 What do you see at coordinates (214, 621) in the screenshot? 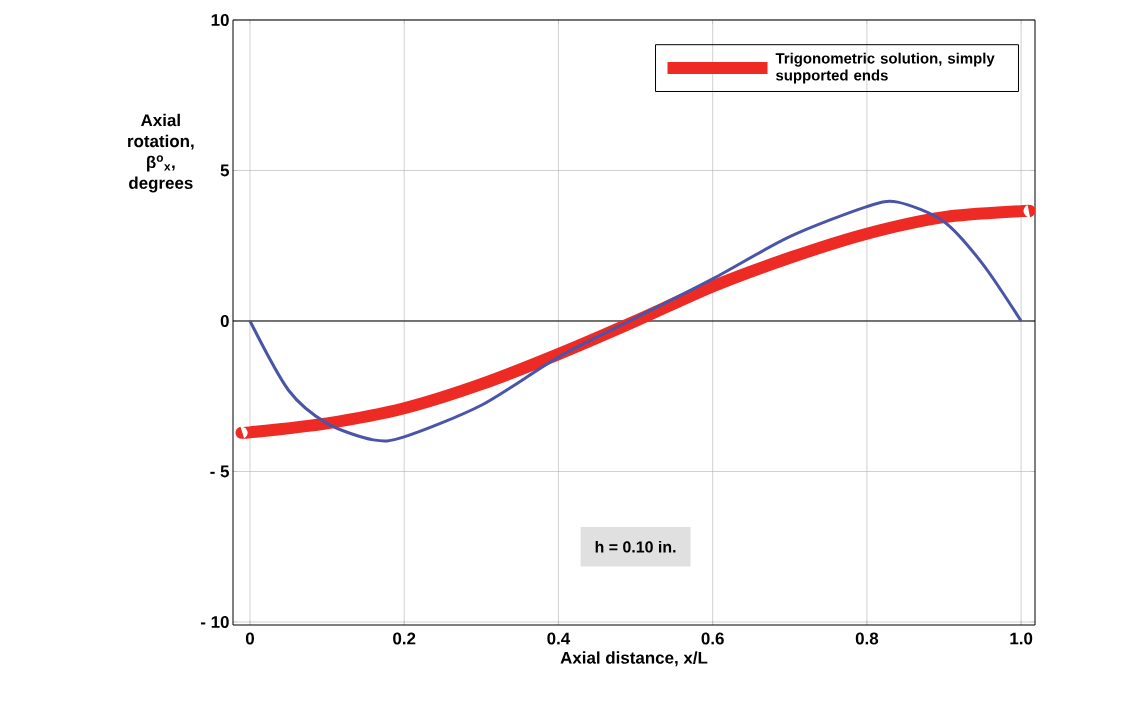
I see `y-tick-label: - 10` at bounding box center [214, 621].